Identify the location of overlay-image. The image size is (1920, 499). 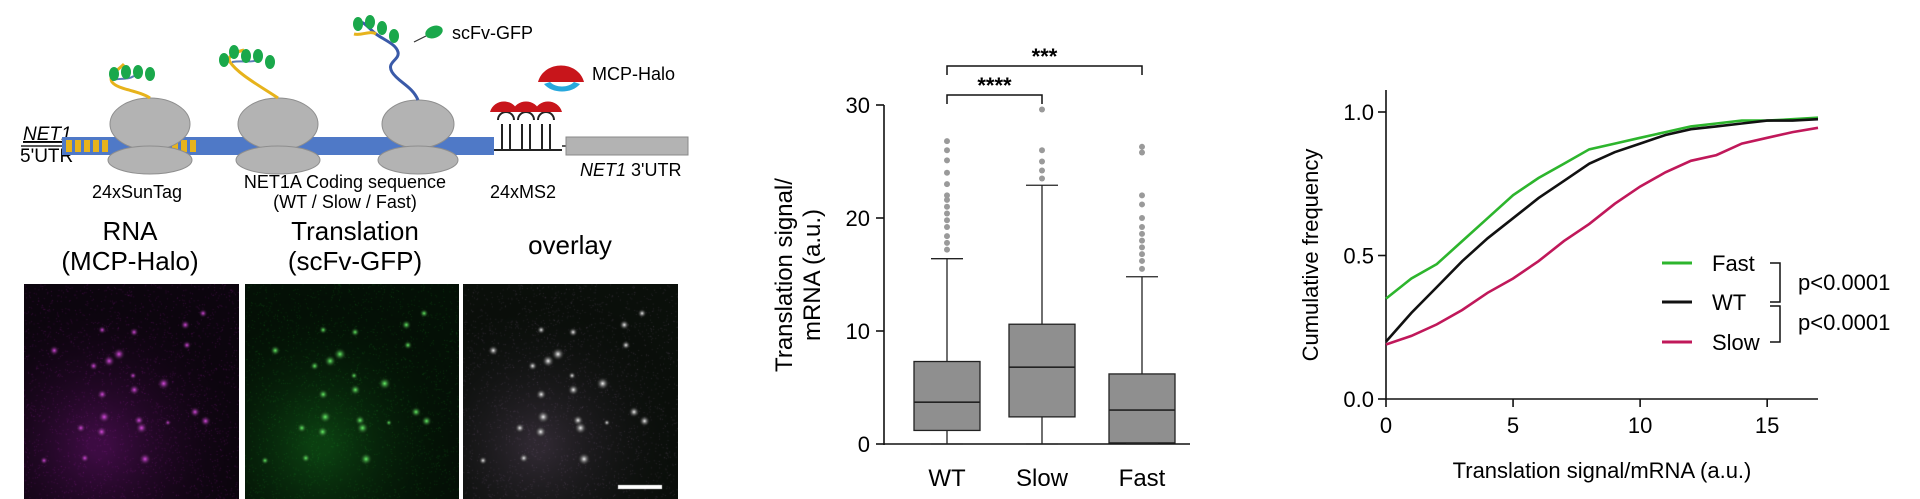
(570, 391).